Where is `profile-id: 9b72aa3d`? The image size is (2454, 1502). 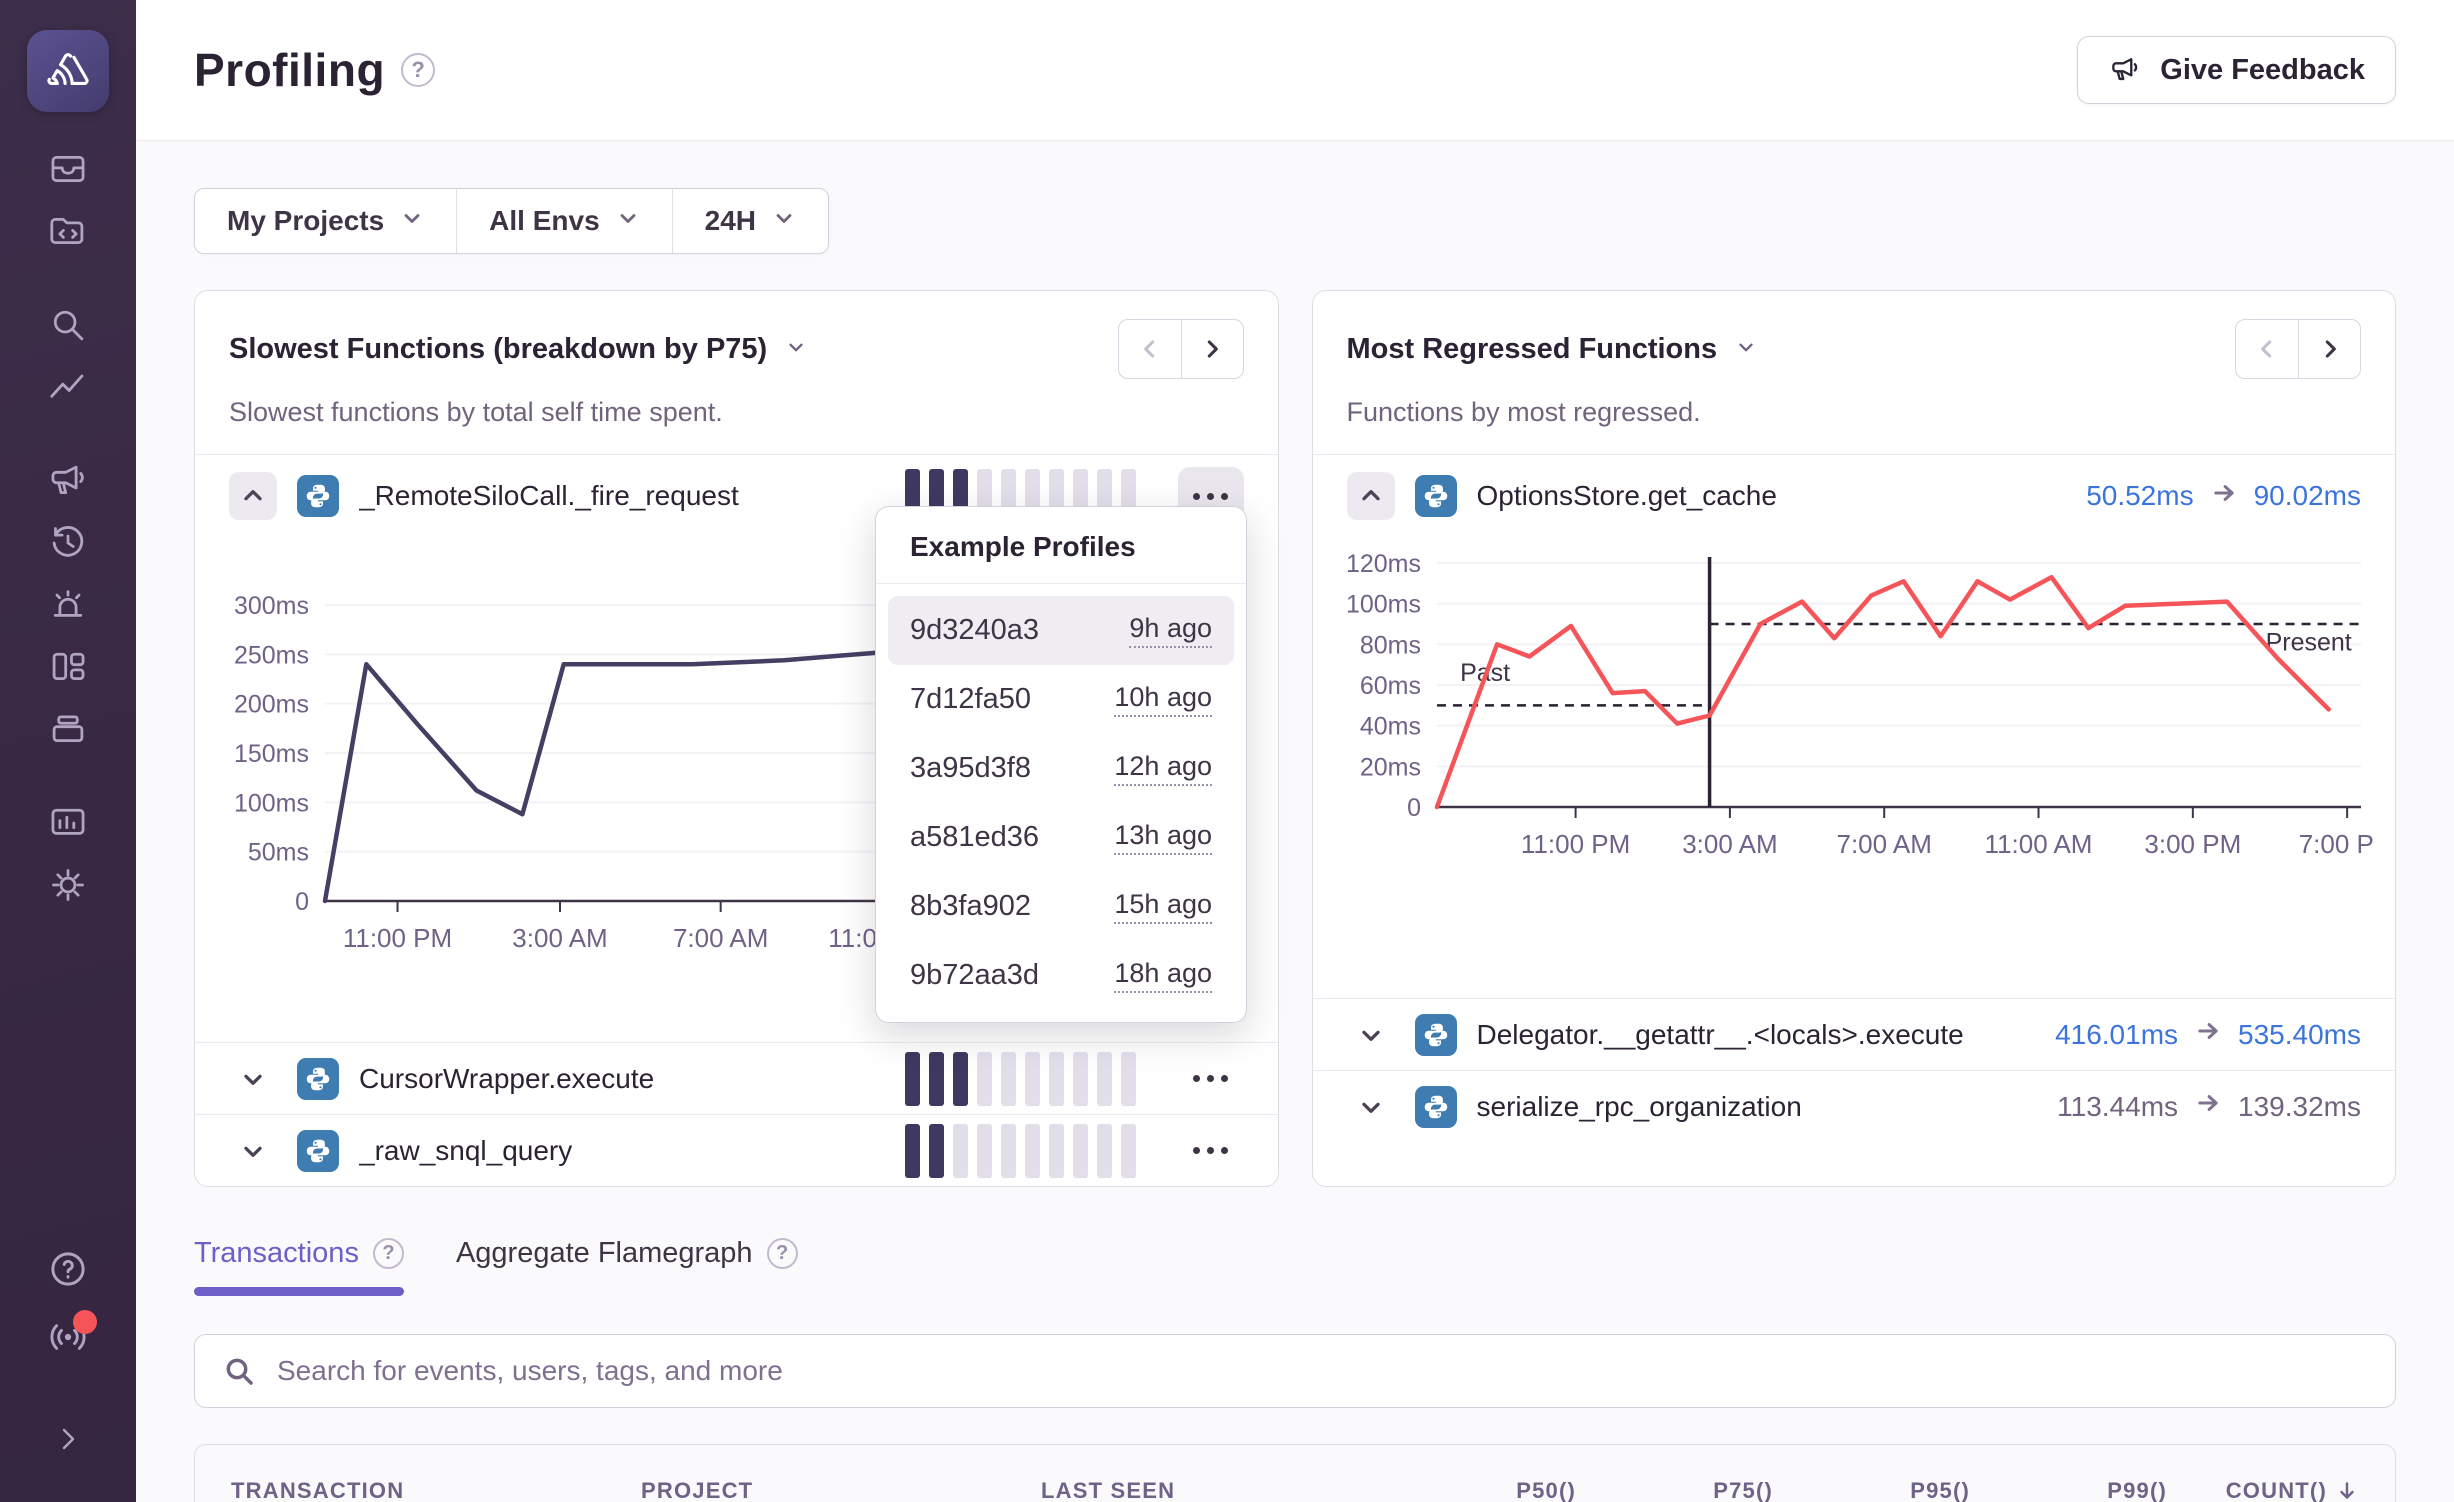 profile-id: 9b72aa3d is located at coordinates (975, 975).